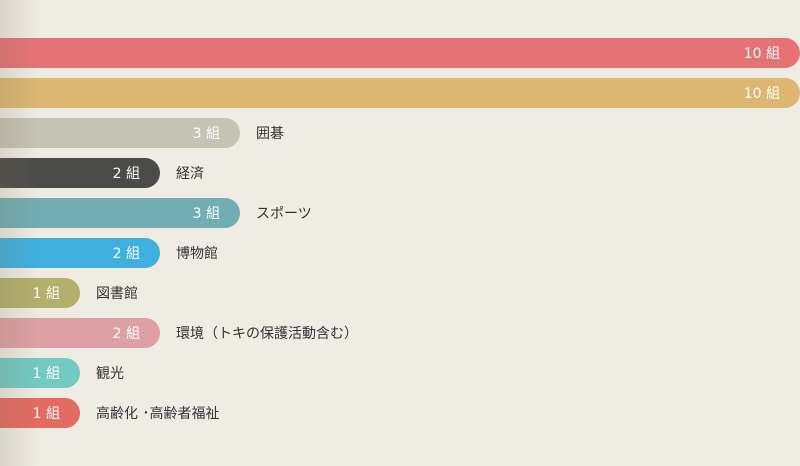 Image resolution: width=800 pixels, height=466 pixels. Describe the element at coordinates (267, 334) in the screenshot. I see `category-label: 環境（トキの保護活動含む）` at that location.